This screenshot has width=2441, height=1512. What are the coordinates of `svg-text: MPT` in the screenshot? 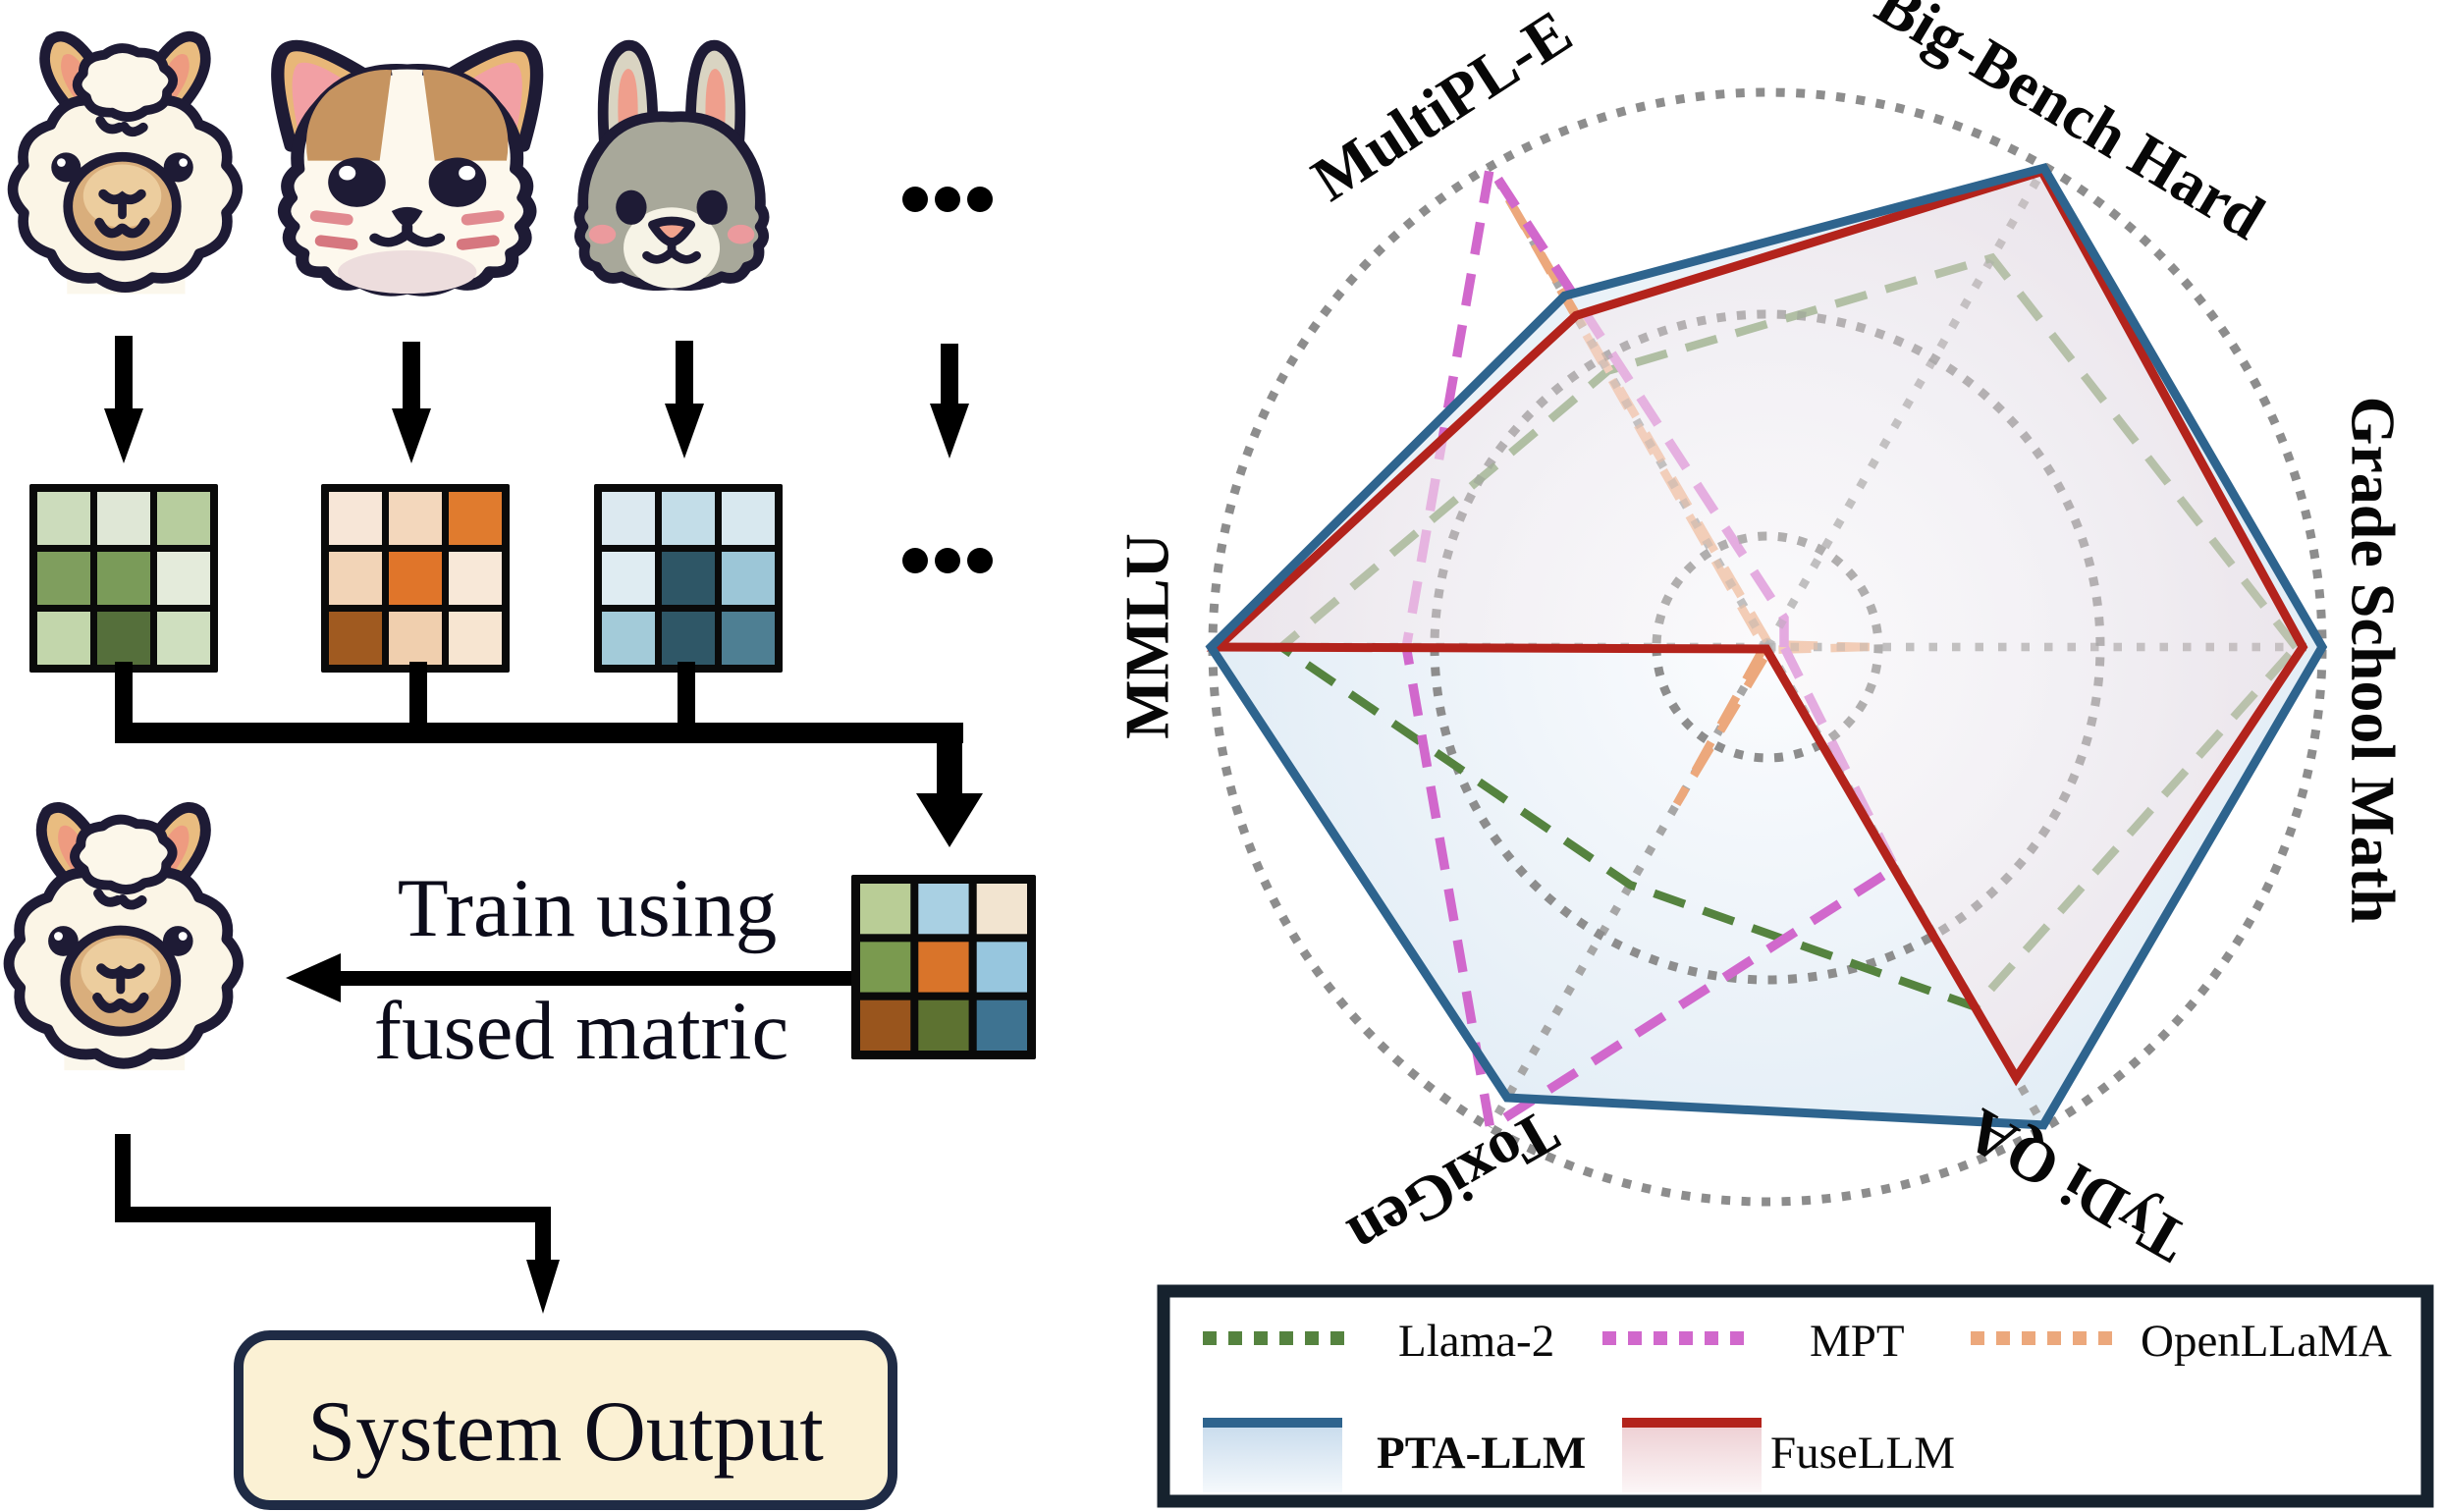 It's located at (1857, 1341).